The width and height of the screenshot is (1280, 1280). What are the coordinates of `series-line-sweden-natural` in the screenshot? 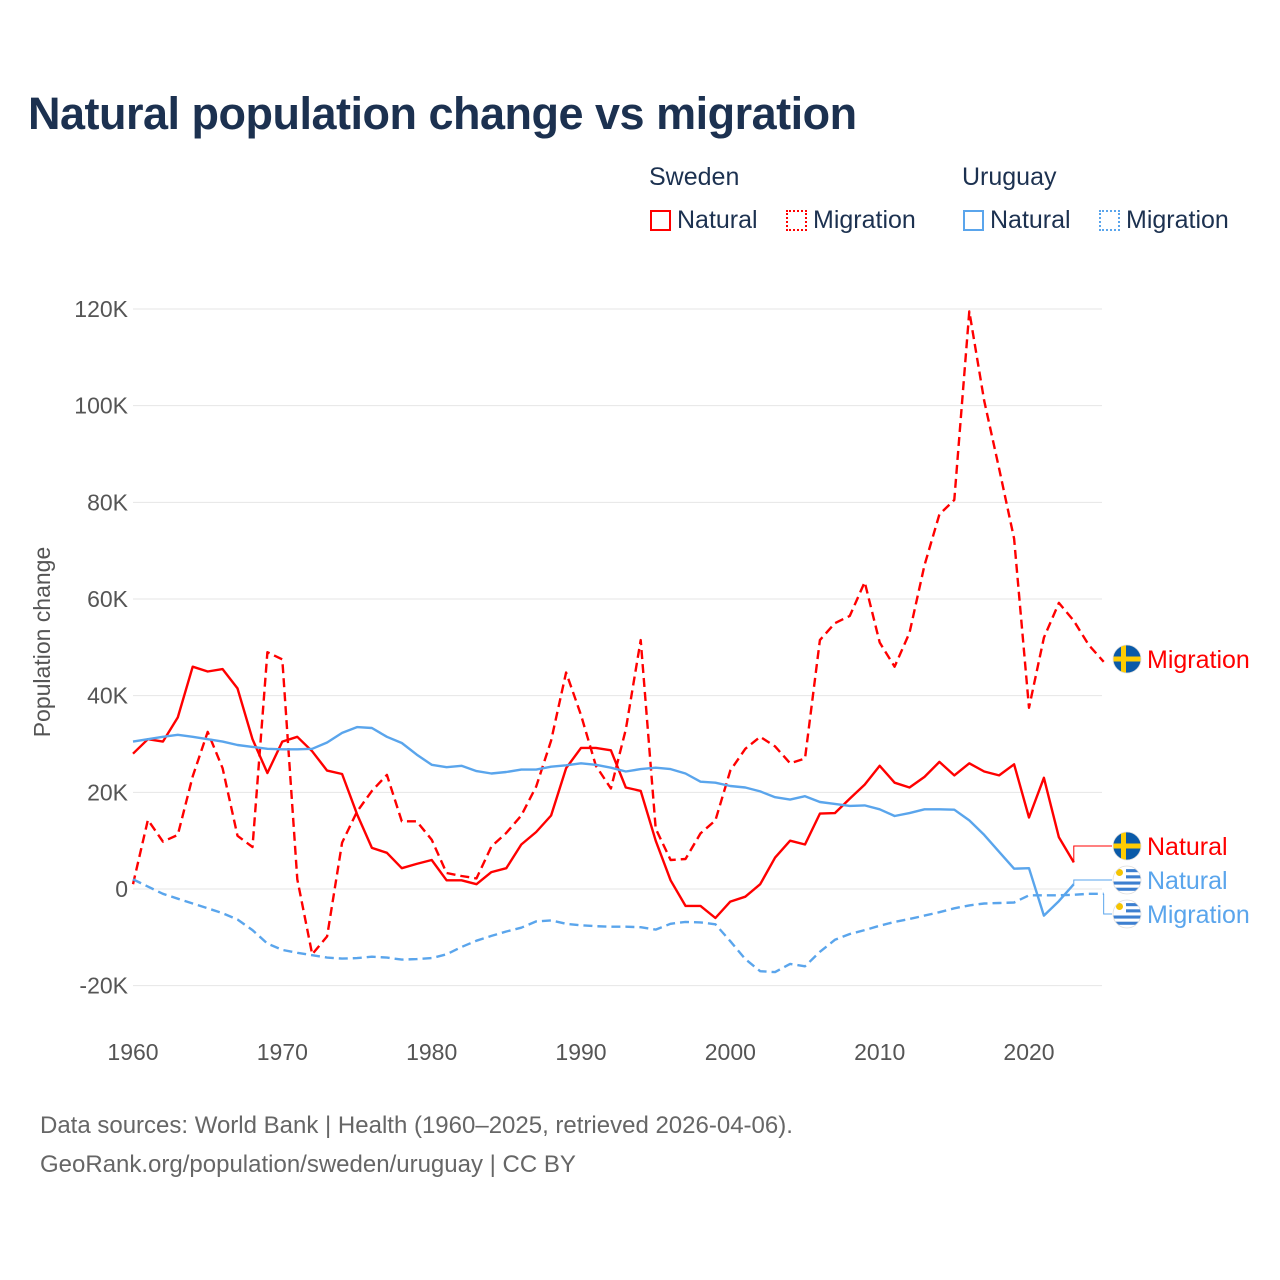 It's located at (603, 792).